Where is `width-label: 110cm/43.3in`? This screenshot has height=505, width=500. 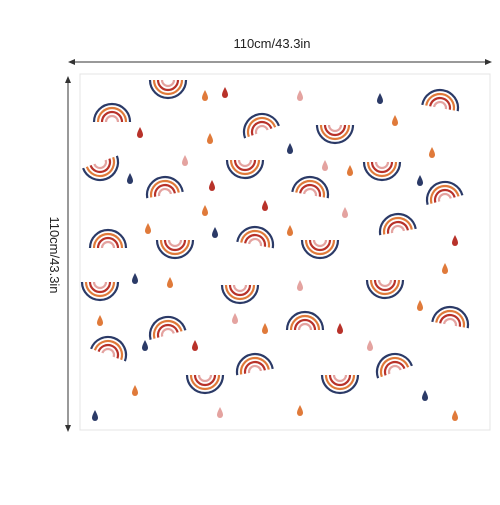
width-label: 110cm/43.3in is located at coordinates (271, 43).